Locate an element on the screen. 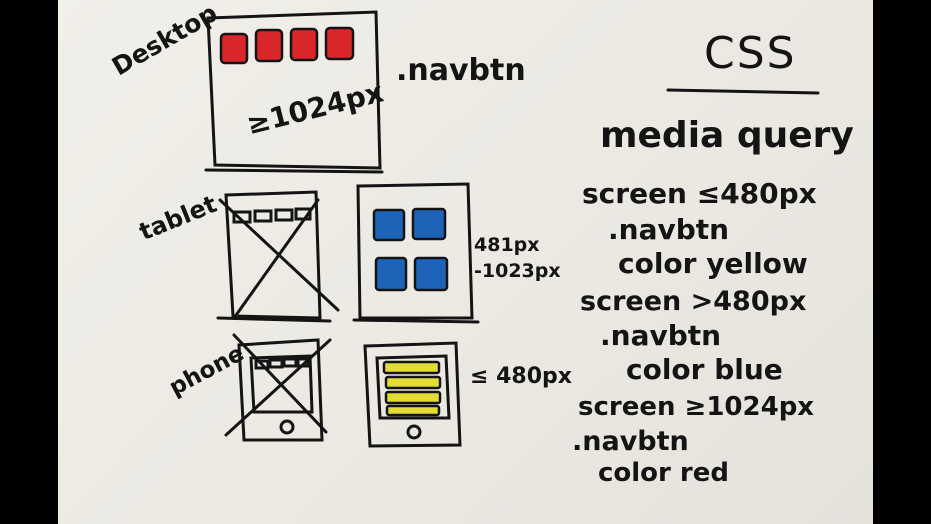  rule-1-screen: screen ≤480px is located at coordinates (699, 193).